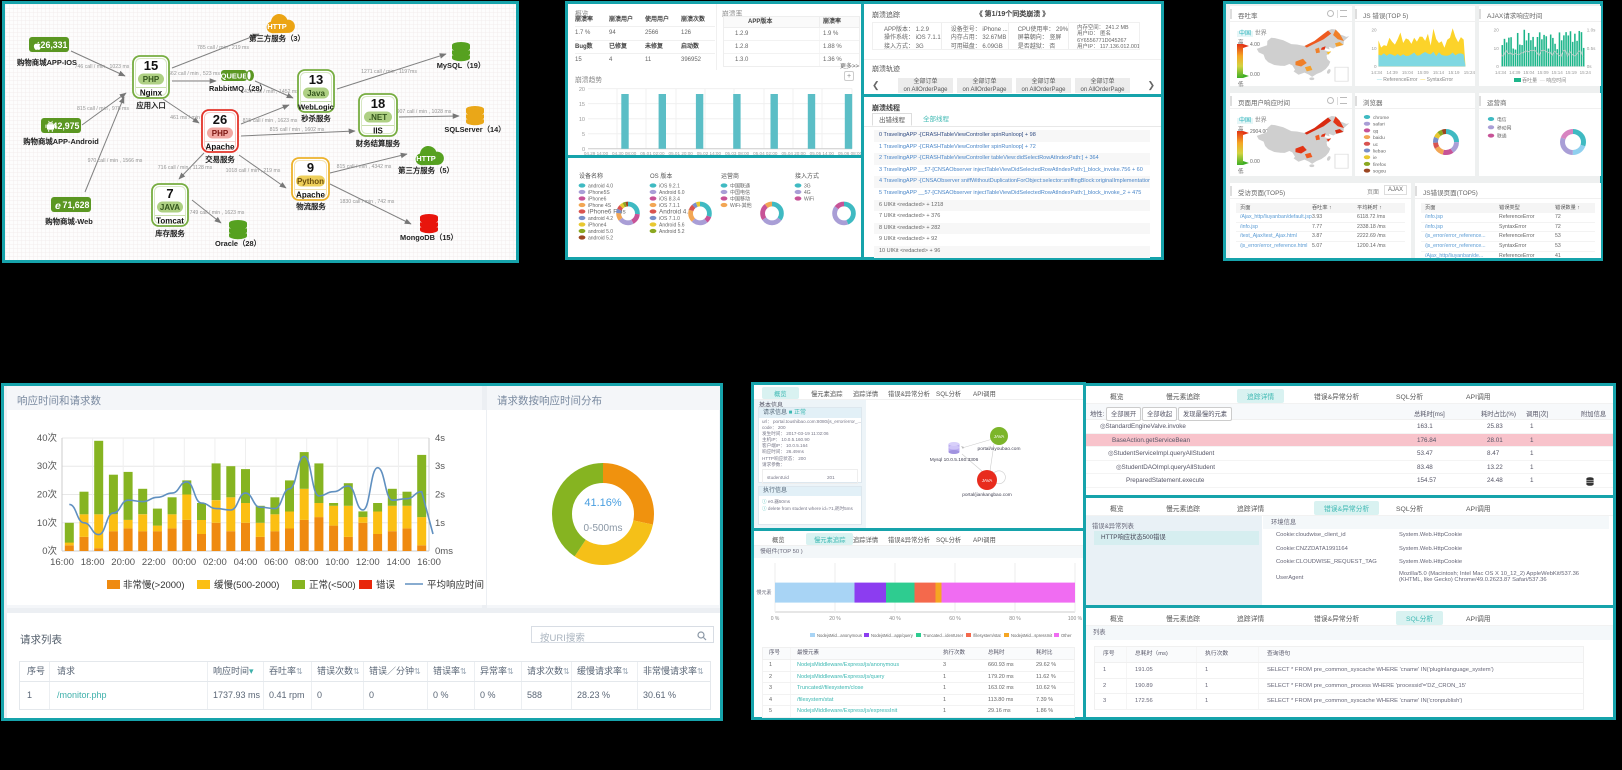  Describe the element at coordinates (368, 562) in the screenshot. I see `svg-text: 12:00` at that location.